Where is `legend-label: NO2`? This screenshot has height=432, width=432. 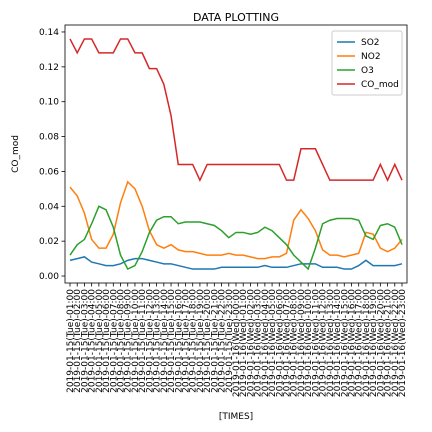 legend-label: NO2 is located at coordinates (371, 57).